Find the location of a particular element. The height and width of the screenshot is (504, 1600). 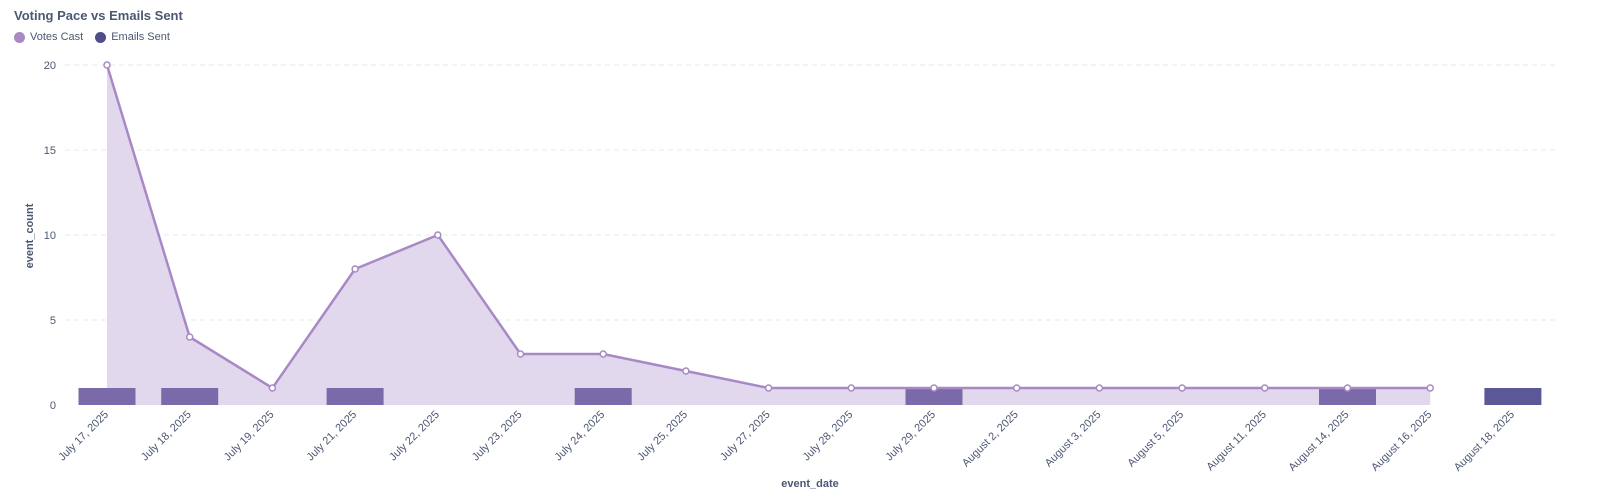

x-tick-label: August 18, 2025 is located at coordinates (1484, 441).